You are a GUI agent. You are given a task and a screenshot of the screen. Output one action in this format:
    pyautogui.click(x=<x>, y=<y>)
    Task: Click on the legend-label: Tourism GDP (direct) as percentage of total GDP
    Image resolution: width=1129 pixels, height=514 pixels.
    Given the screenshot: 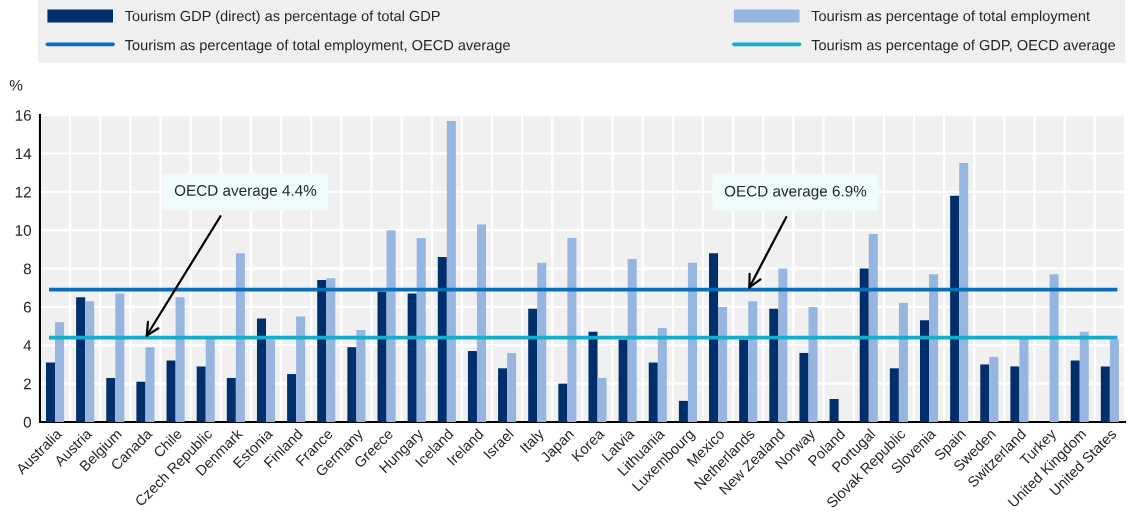 What is the action you would take?
    pyautogui.click(x=282, y=17)
    